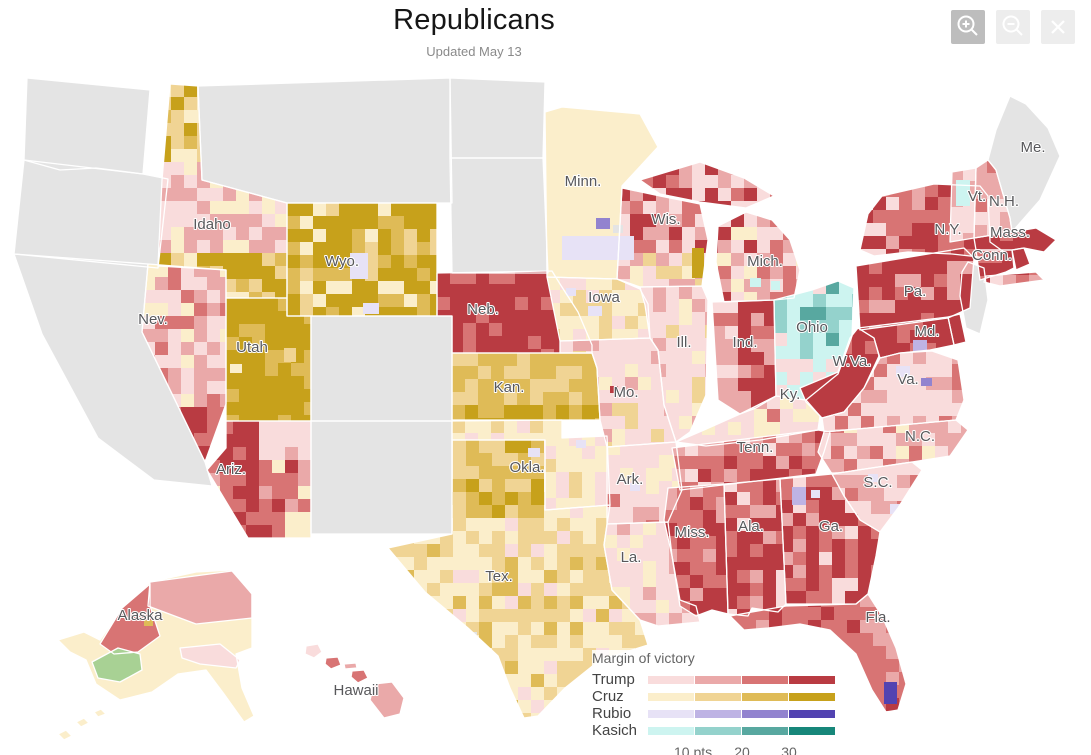 This screenshot has height=755, width=1091. What do you see at coordinates (1032, 147) in the screenshot?
I see `state-label-me: Me.` at bounding box center [1032, 147].